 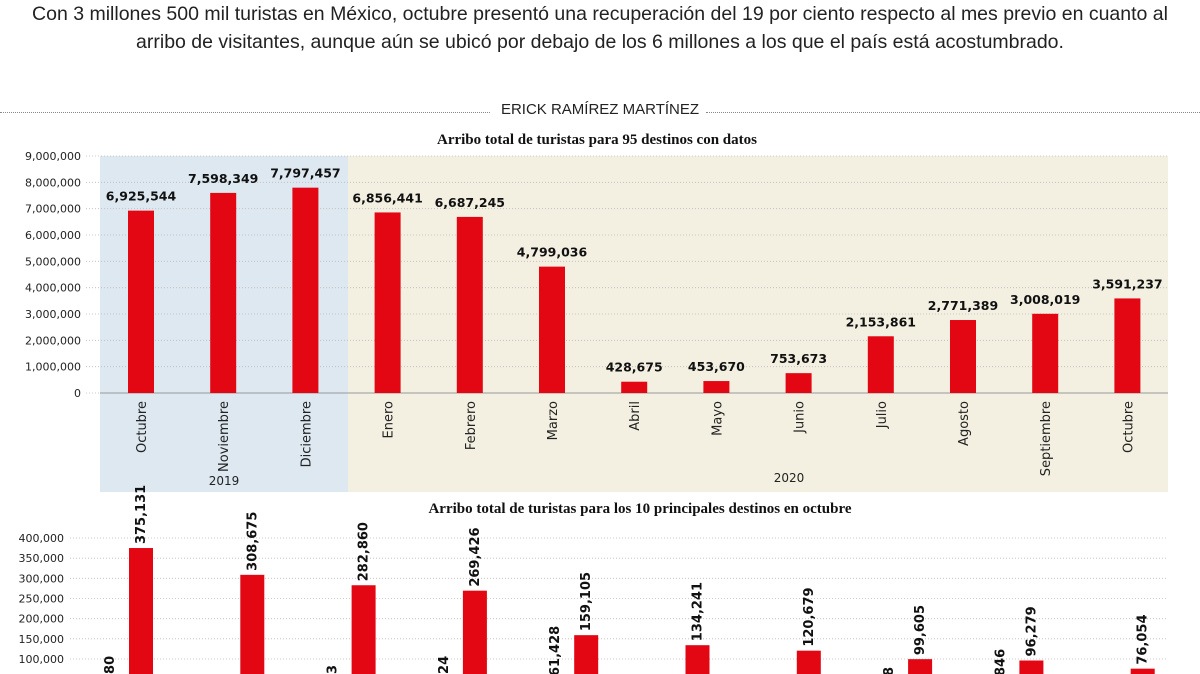 What do you see at coordinates (77, 393) in the screenshot?
I see `y-tick-label: 0` at bounding box center [77, 393].